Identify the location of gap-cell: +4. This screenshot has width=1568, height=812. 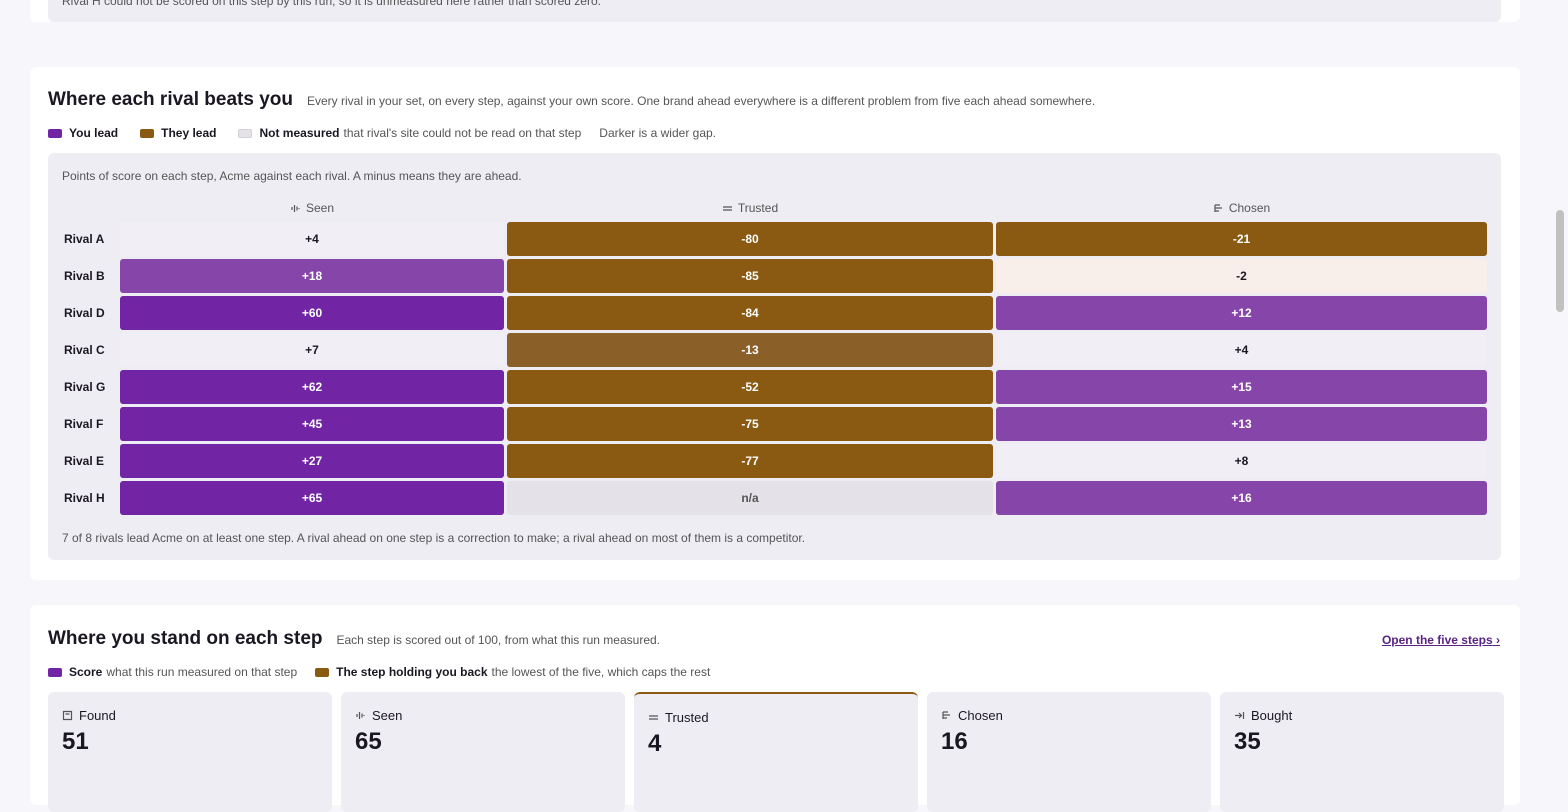
(312, 239).